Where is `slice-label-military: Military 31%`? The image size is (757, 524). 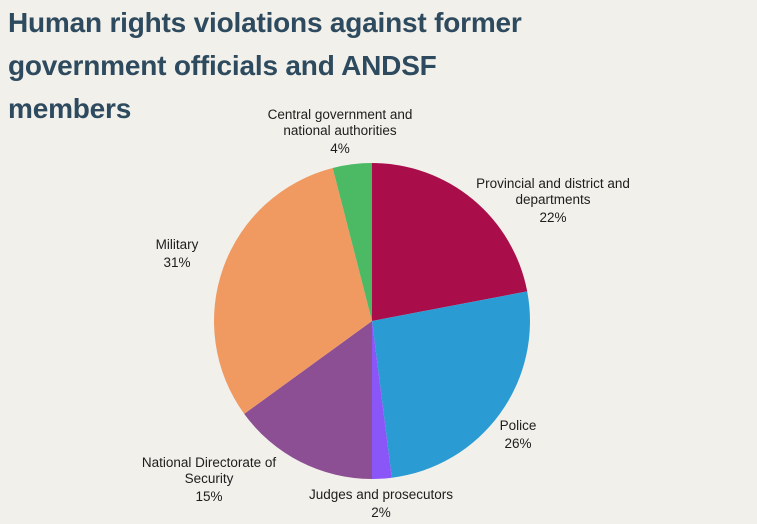
slice-label-military: Military 31% is located at coordinates (177, 254).